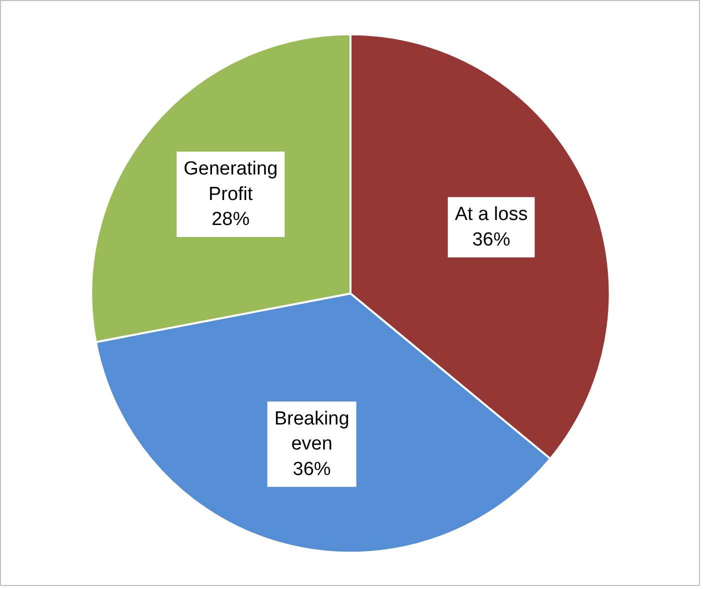 This screenshot has width=703, height=589. I want to click on slice-label: At a loss, so click(491, 215).